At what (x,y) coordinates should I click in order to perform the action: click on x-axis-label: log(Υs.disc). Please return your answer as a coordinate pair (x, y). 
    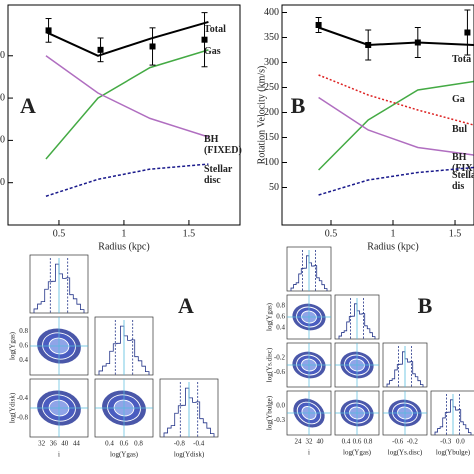
    Looking at the image, I should click on (405, 453).